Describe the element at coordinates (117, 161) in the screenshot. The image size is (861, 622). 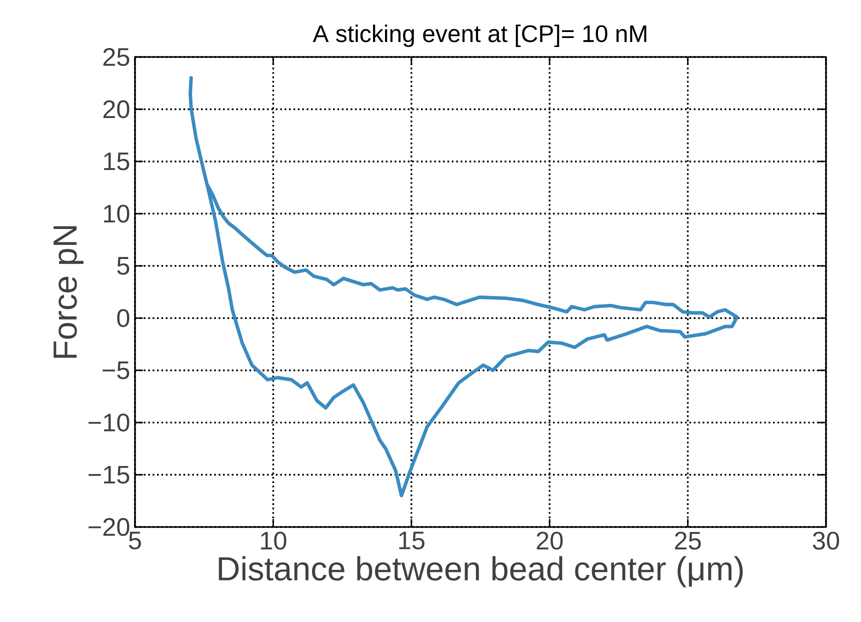
I see `y-tick-label: 15` at that location.